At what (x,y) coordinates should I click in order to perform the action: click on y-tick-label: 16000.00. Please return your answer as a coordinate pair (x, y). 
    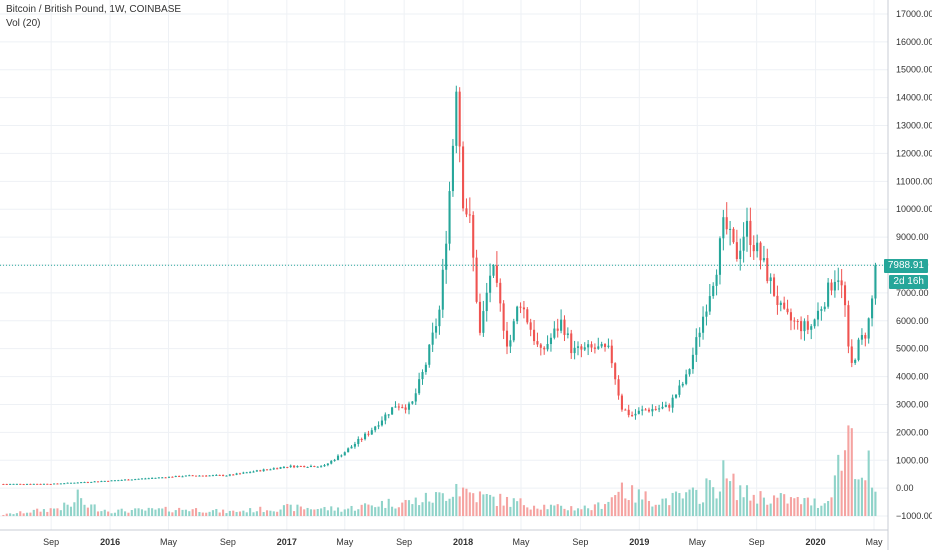
    Looking at the image, I should click on (914, 42).